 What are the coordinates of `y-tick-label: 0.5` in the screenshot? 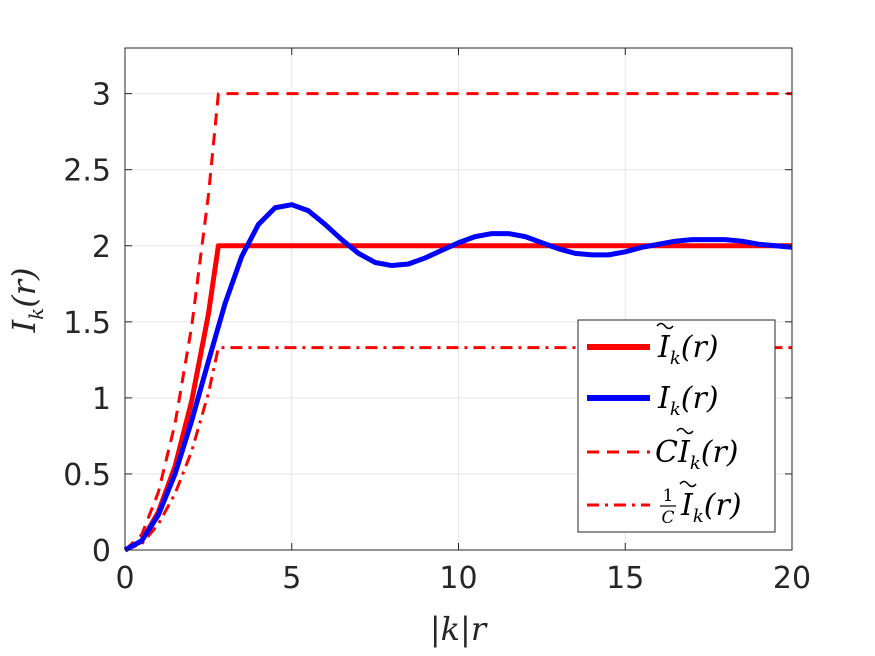 It's located at (87, 475).